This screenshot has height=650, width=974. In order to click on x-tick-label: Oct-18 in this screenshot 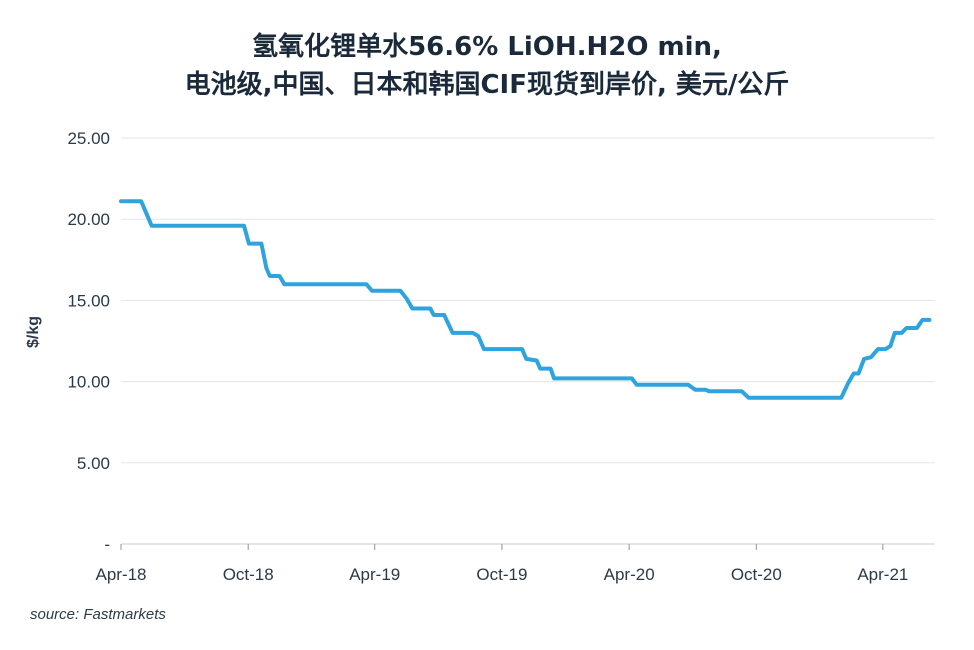, I will do `click(248, 574)`.